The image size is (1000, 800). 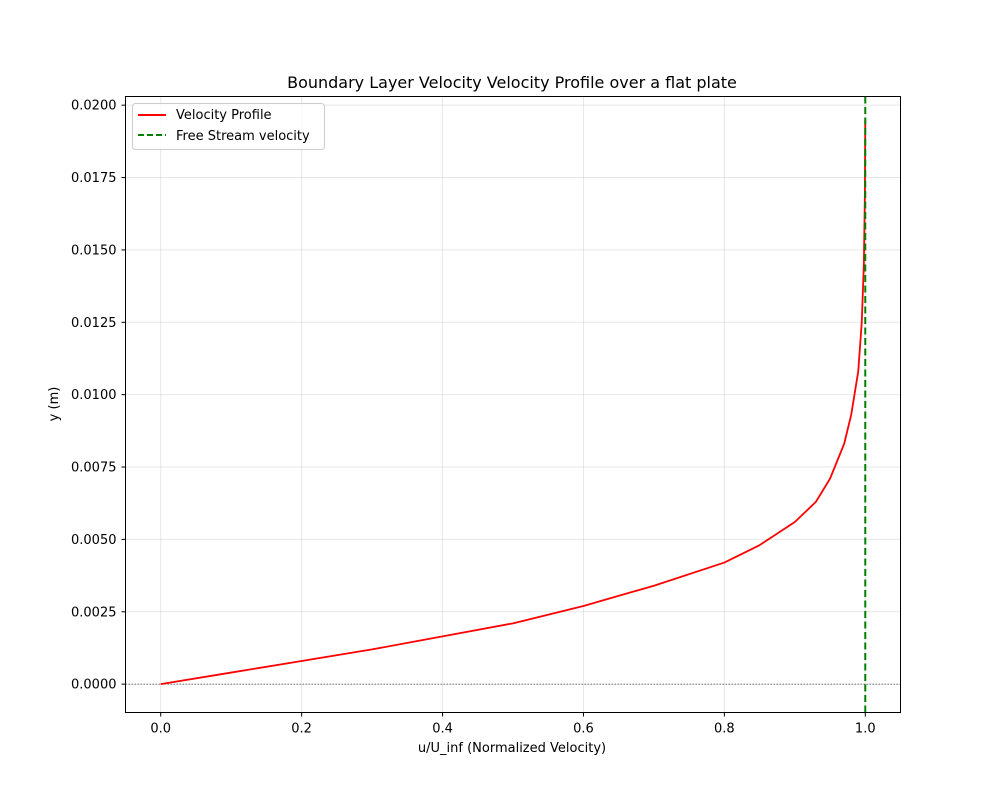 What do you see at coordinates (243, 136) in the screenshot?
I see `legend-label-free-stream: Free Stream velocity` at bounding box center [243, 136].